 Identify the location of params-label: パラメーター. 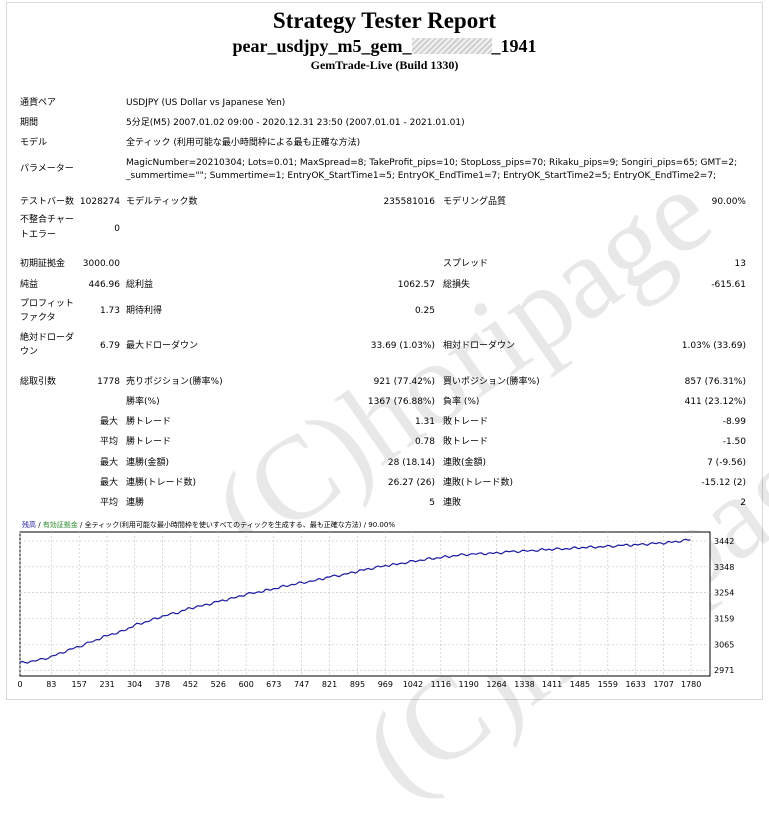
(47, 169).